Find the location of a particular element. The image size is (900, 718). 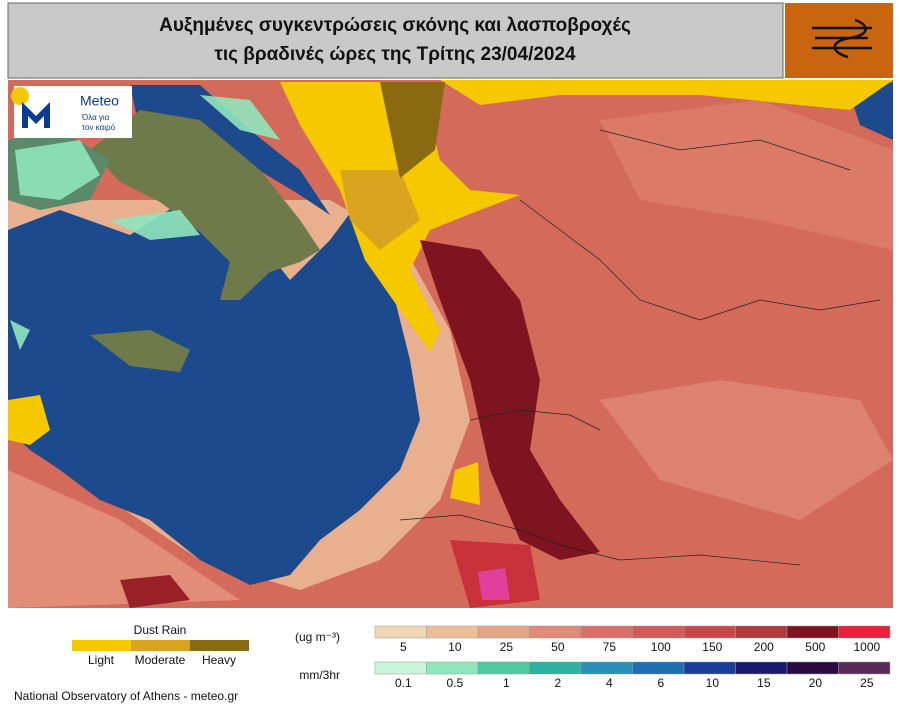

legend-label: Moderate is located at coordinates (160, 660).